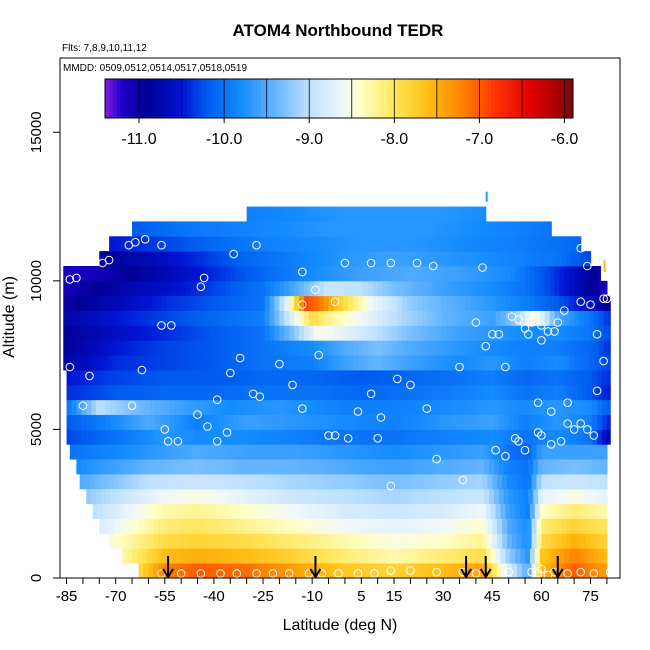 The height and width of the screenshot is (650, 650). What do you see at coordinates (557, 573) in the screenshot?
I see `arrow-head` at bounding box center [557, 573].